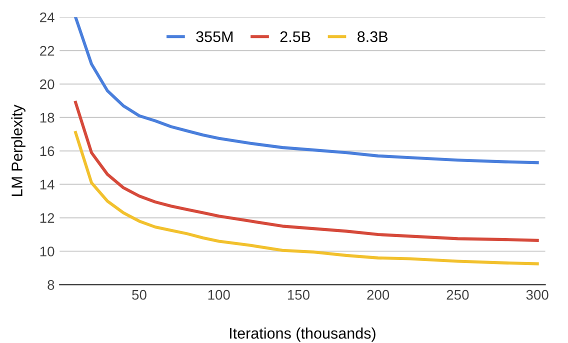  Describe the element at coordinates (373, 36) in the screenshot. I see `legend-label: 8.3B` at that location.